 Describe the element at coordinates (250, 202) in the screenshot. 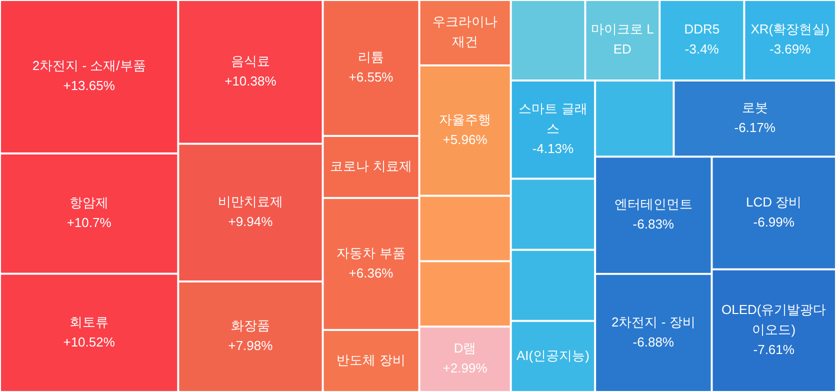

I see `category-label: 비만치료제` at that location.